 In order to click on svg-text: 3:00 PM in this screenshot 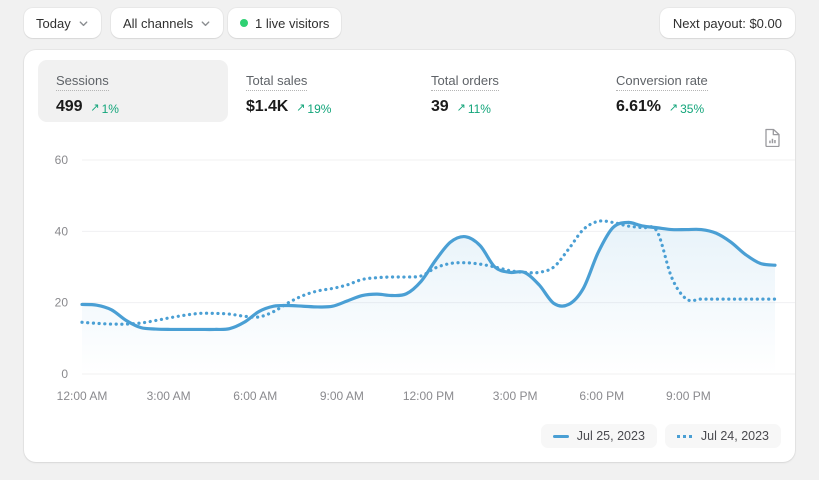, I will do `click(515, 395)`.